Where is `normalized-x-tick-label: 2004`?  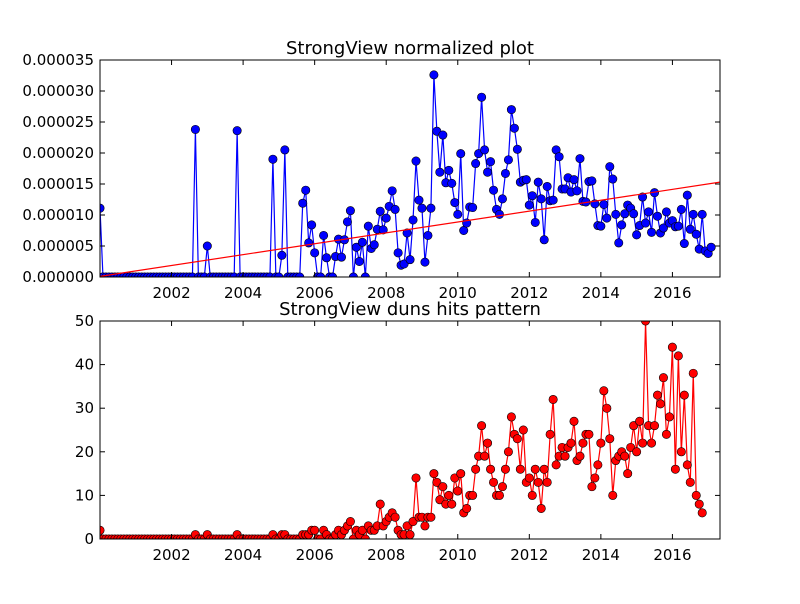 normalized-x-tick-label: 2004 is located at coordinates (243, 293).